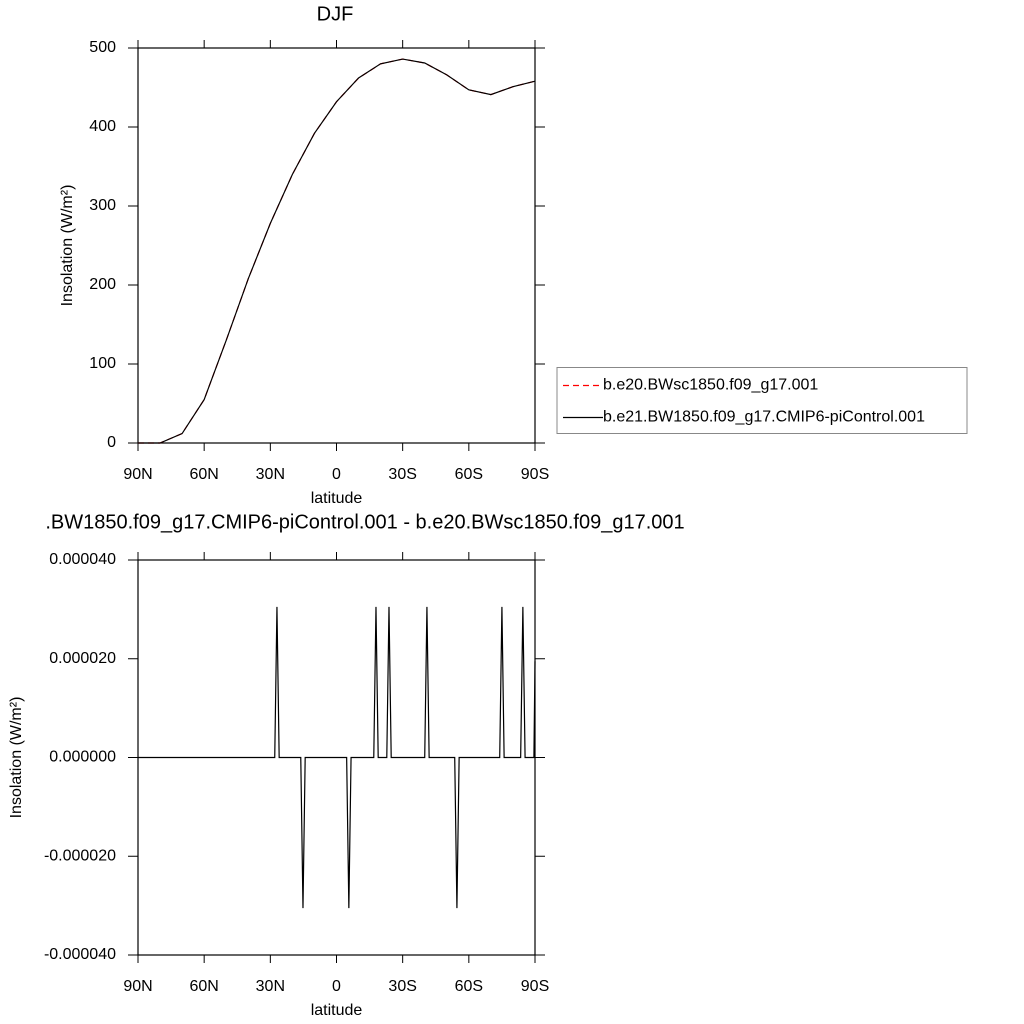  Describe the element at coordinates (102, 47) in the screenshot. I see `y-tick-label: 500` at that location.